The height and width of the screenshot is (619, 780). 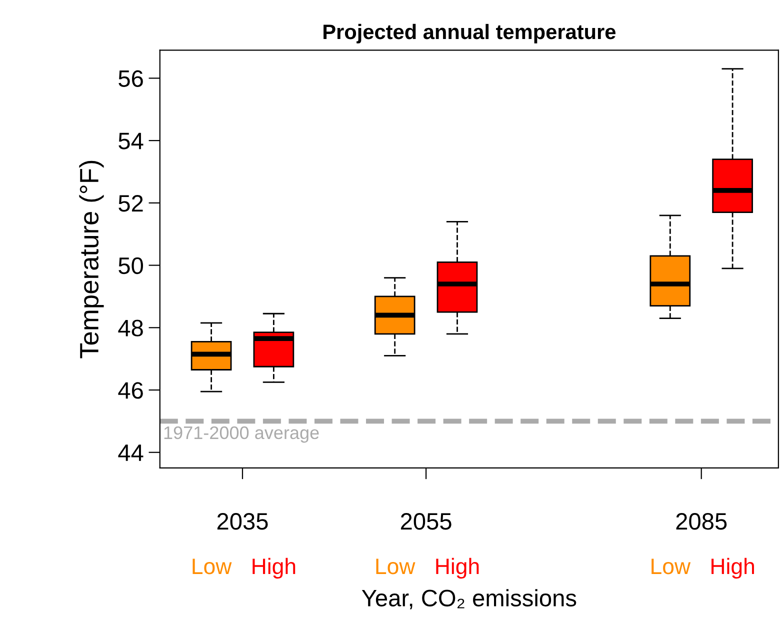 I want to click on y-tick-label: 54, so click(x=131, y=141).